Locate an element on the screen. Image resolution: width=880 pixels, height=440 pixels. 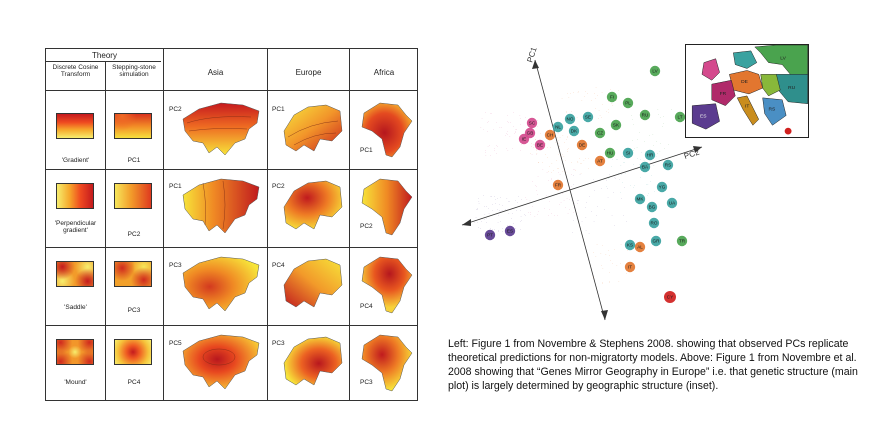
country-label: DK is located at coordinates (574, 131).